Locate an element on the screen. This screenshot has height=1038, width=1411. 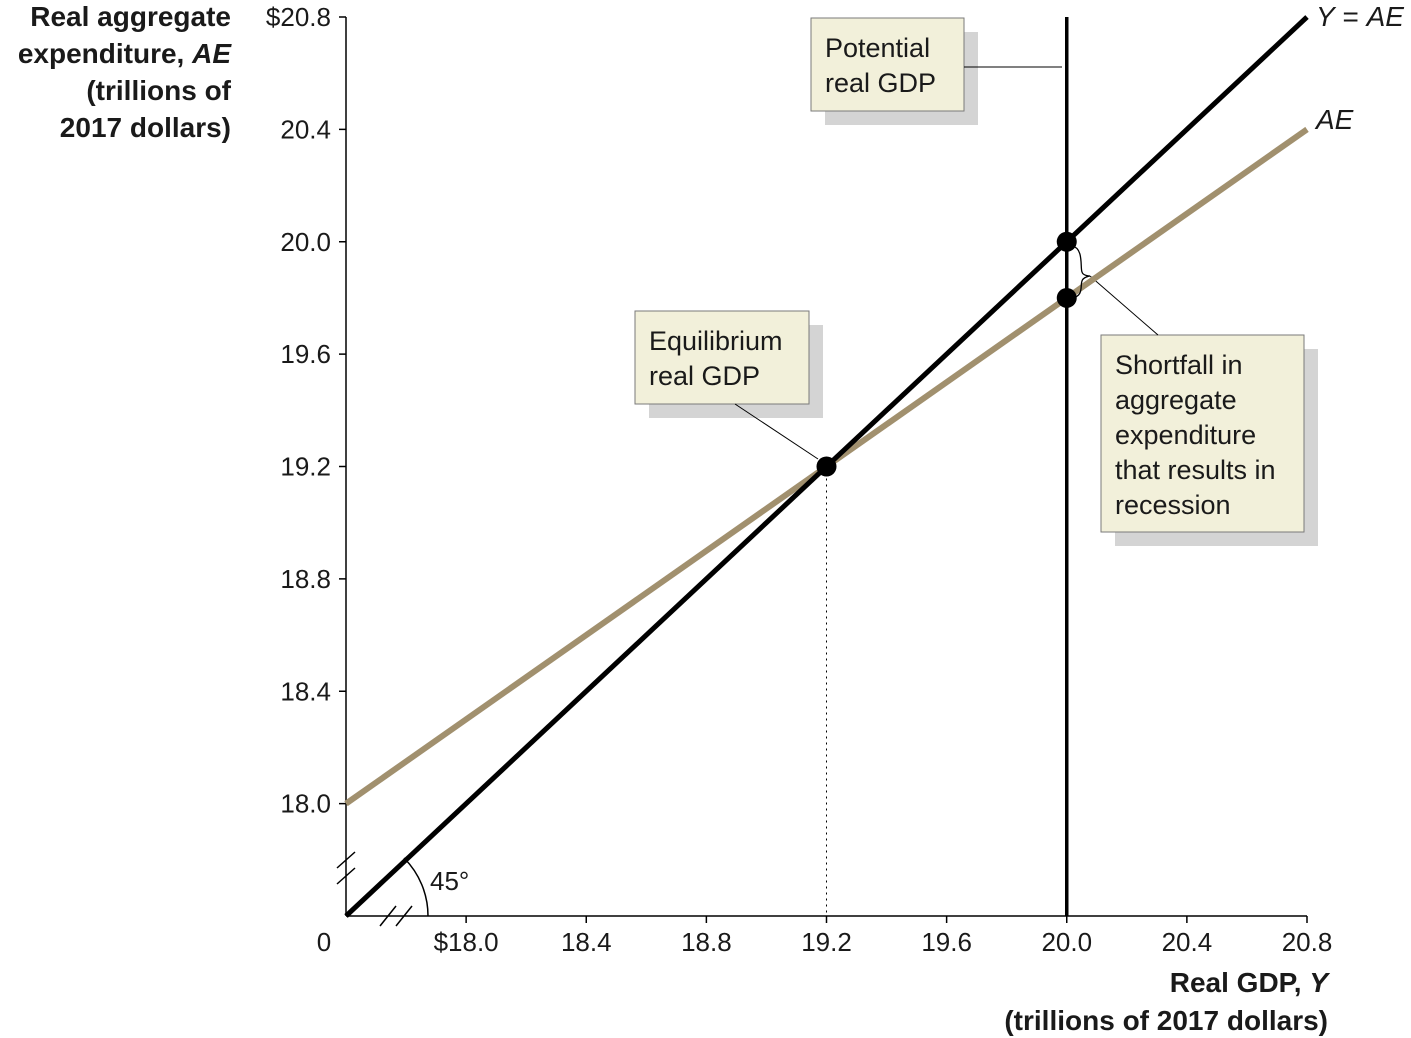
y-tick-label: 18.0 is located at coordinates (305, 804).